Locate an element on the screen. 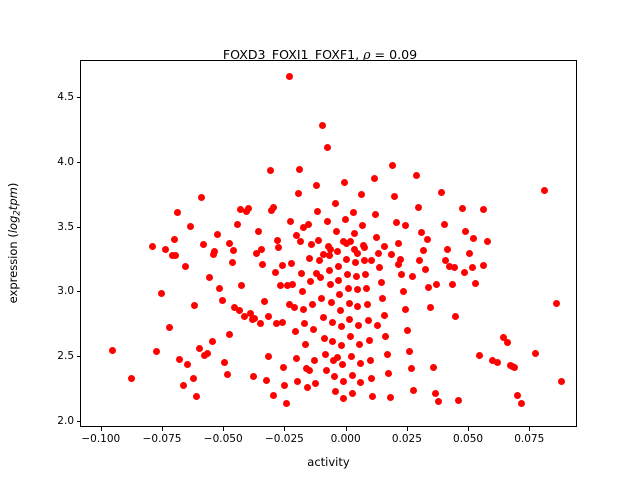 This screenshot has height=480, width=640. x-tick-label: 0.000 is located at coordinates (345, 439).